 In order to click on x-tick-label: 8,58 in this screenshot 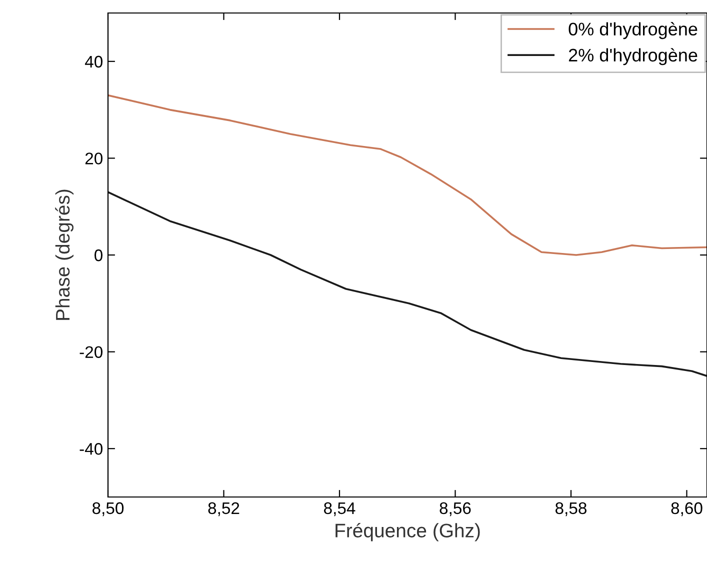, I will do `click(571, 509)`.